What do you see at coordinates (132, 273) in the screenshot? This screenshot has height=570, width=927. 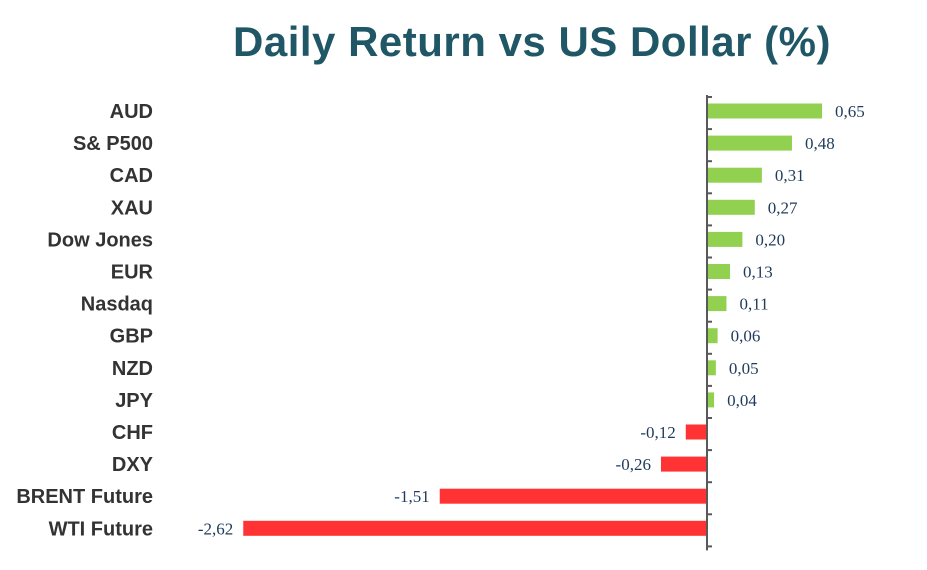 I see `category-label-eur: EUR` at bounding box center [132, 273].